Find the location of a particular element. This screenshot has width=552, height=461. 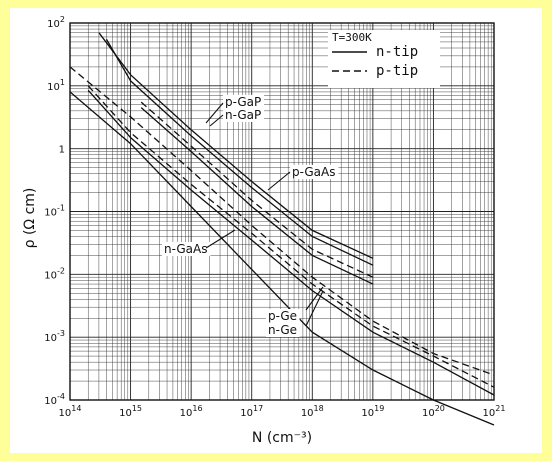

x-tick-label: 1017 is located at coordinates (251, 411).